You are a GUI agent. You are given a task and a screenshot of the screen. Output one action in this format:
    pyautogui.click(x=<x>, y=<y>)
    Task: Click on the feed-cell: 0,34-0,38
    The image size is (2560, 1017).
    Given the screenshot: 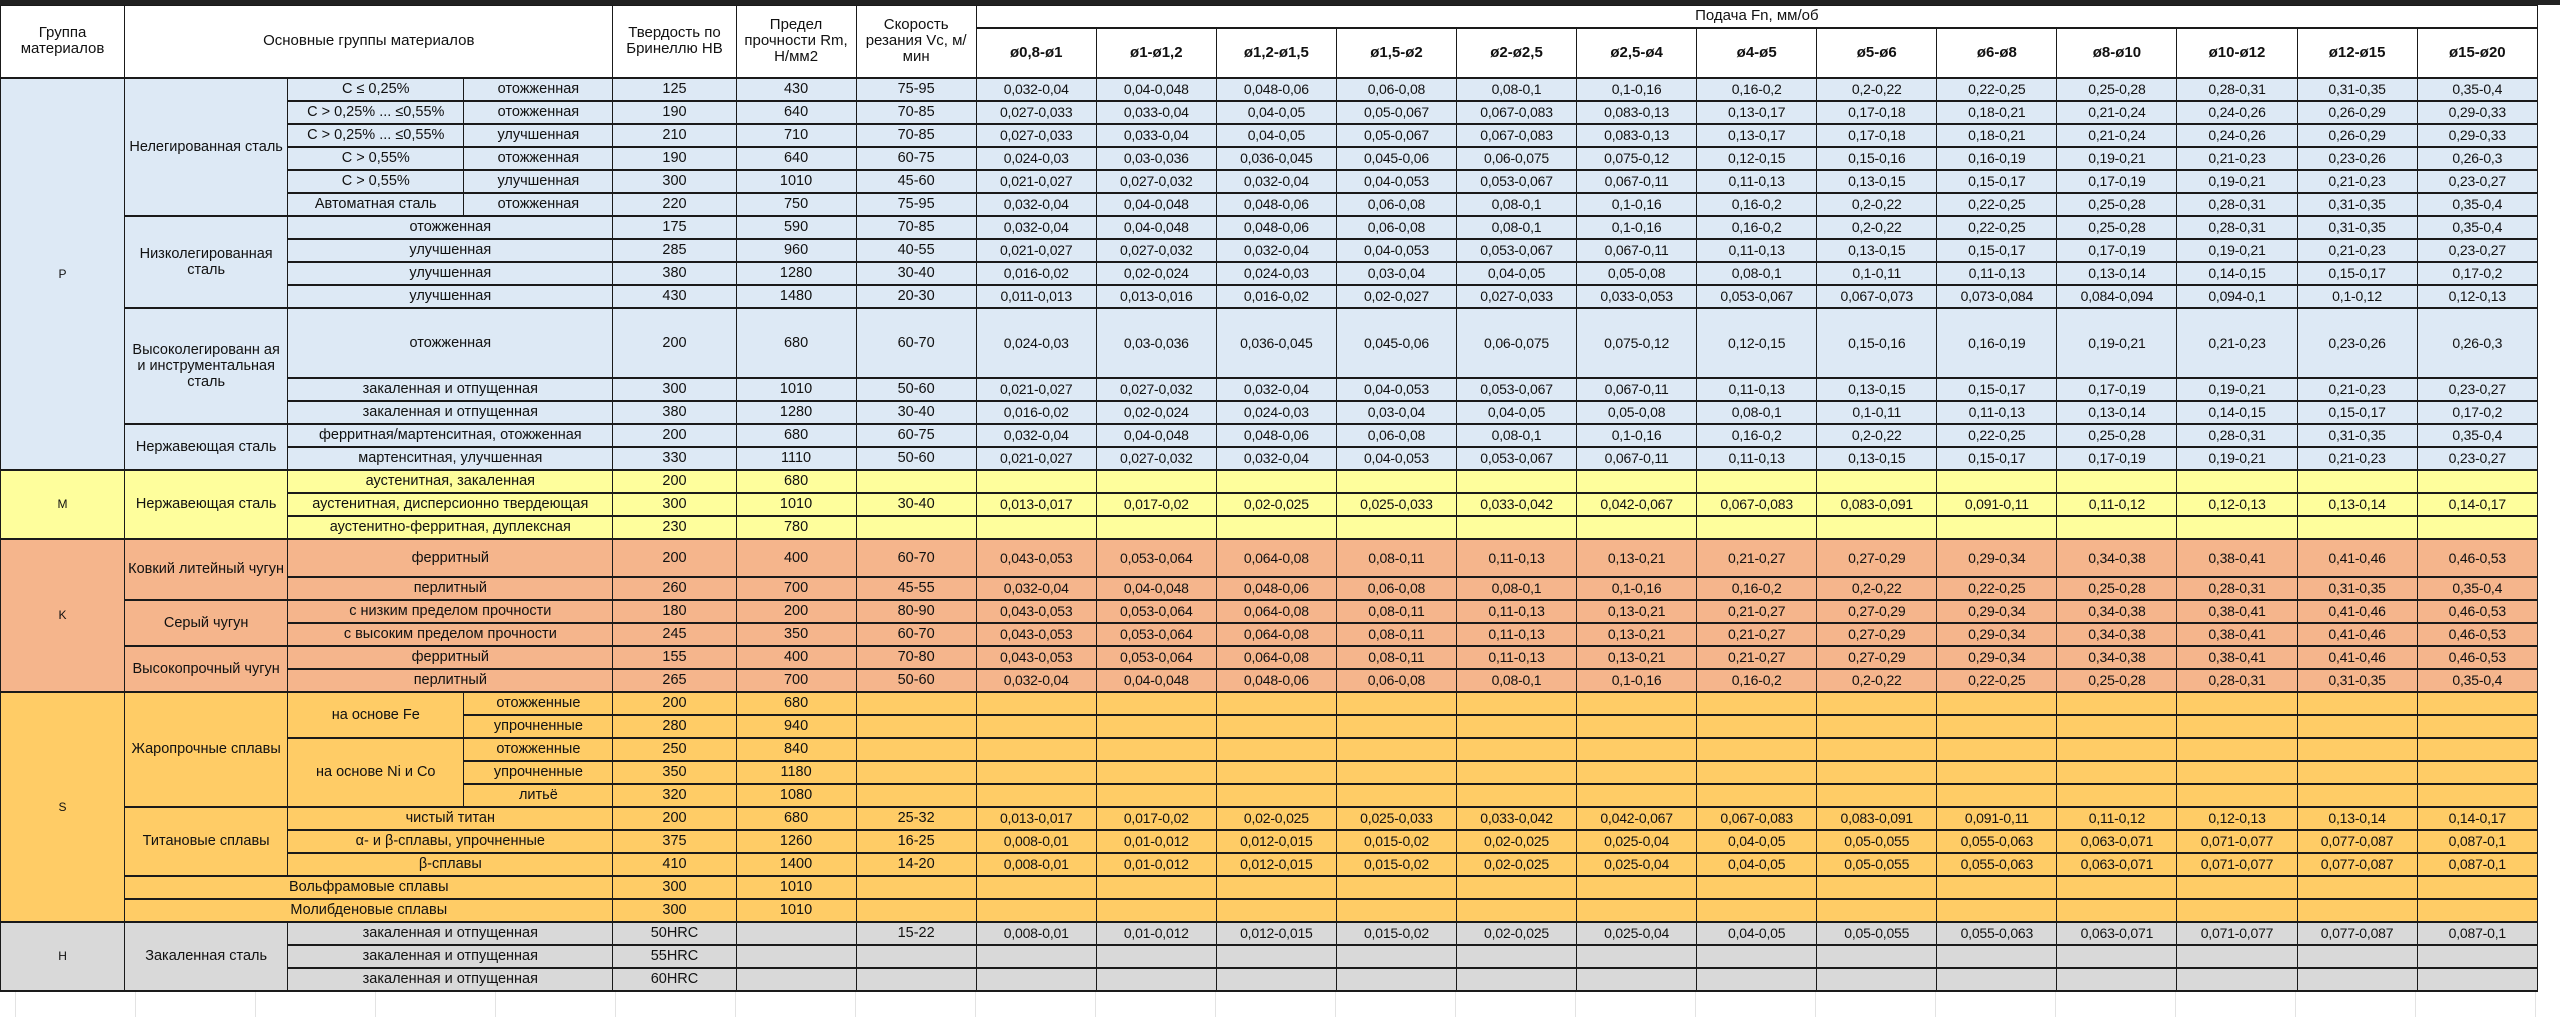 What is the action you would take?
    pyautogui.click(x=2117, y=558)
    